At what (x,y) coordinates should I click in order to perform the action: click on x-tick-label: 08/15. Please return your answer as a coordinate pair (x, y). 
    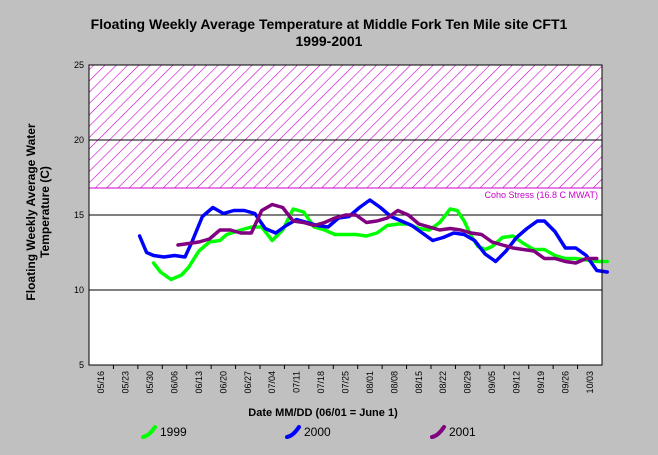
    Looking at the image, I should click on (419, 382).